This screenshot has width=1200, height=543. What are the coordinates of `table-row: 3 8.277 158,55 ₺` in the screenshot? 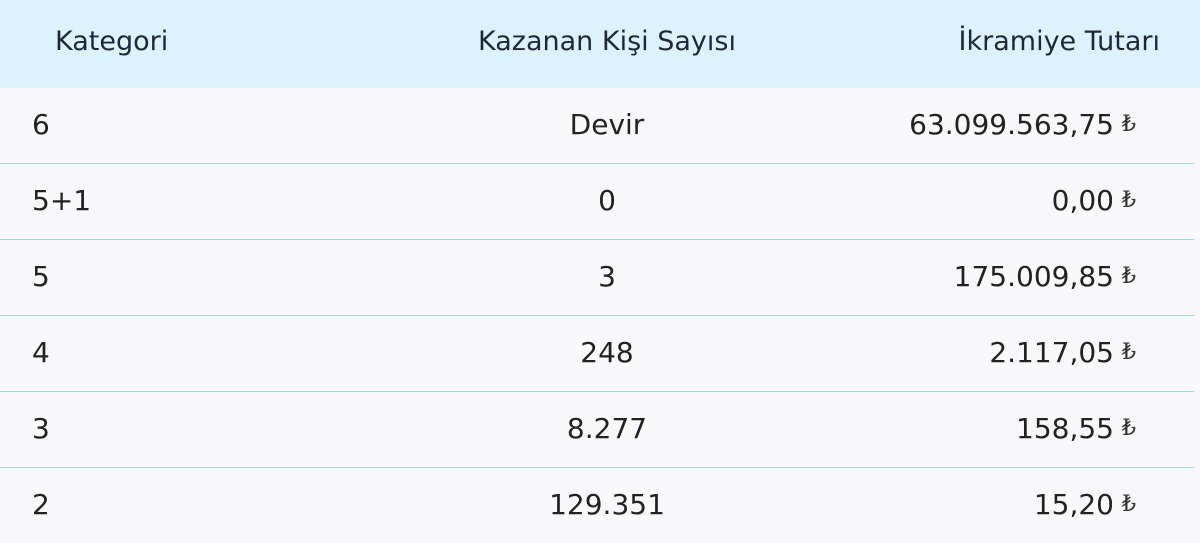 It's located at (597, 430).